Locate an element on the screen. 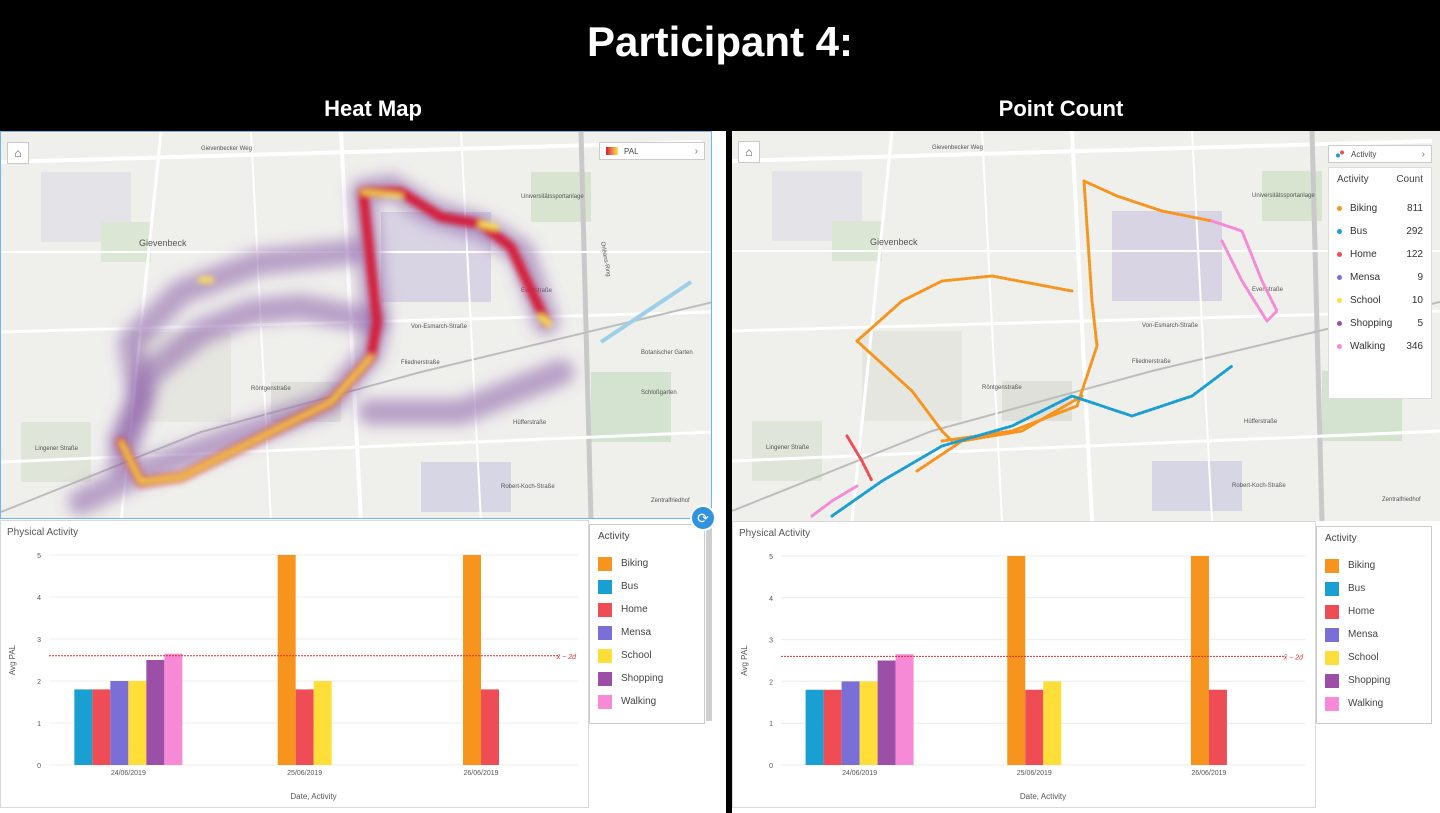 This screenshot has height=813, width=1440. refresh-icon: ⟳ is located at coordinates (703, 518).